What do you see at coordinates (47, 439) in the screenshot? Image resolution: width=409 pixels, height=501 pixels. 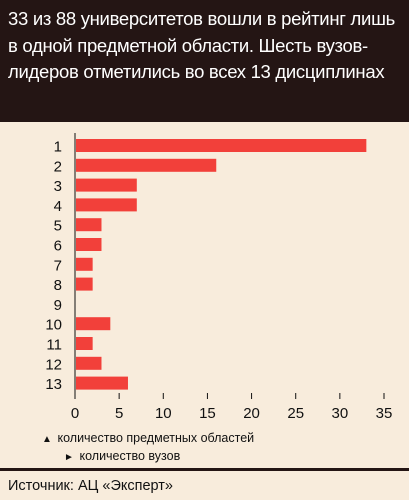 I see `triangle-up-icon: ▲` at bounding box center [47, 439].